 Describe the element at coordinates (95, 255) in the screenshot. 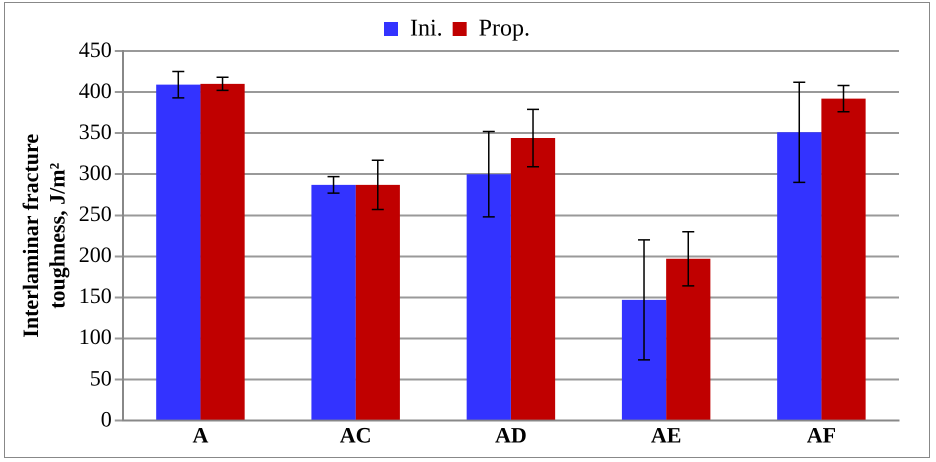

I see `y-tick-label: 200` at that location.